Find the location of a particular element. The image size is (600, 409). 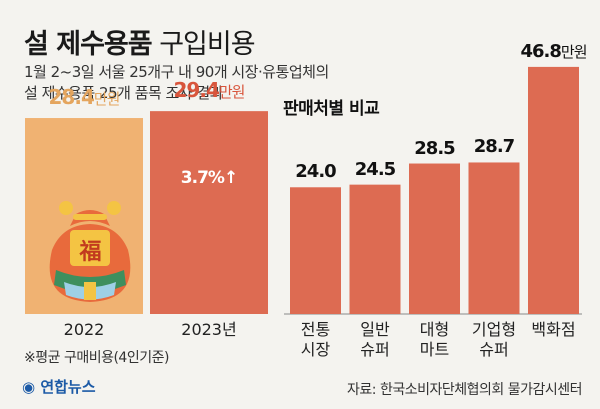

value-label-store-4: 46.8만원 is located at coordinates (553, 51).